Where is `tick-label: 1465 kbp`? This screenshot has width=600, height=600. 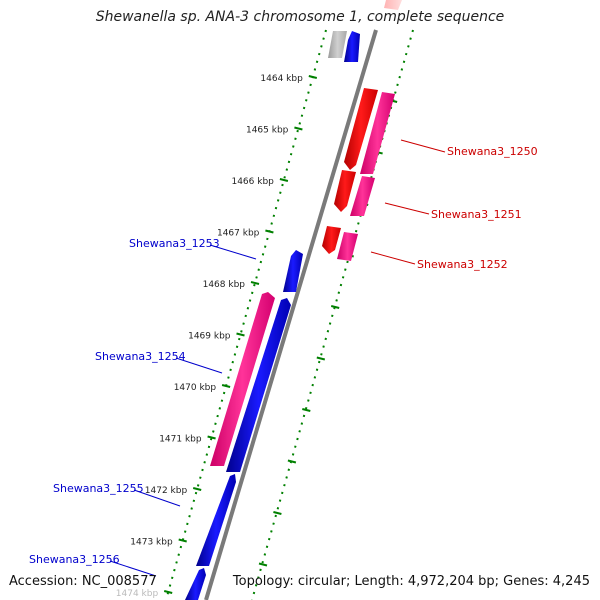 tick-label: 1465 kbp is located at coordinates (267, 131).